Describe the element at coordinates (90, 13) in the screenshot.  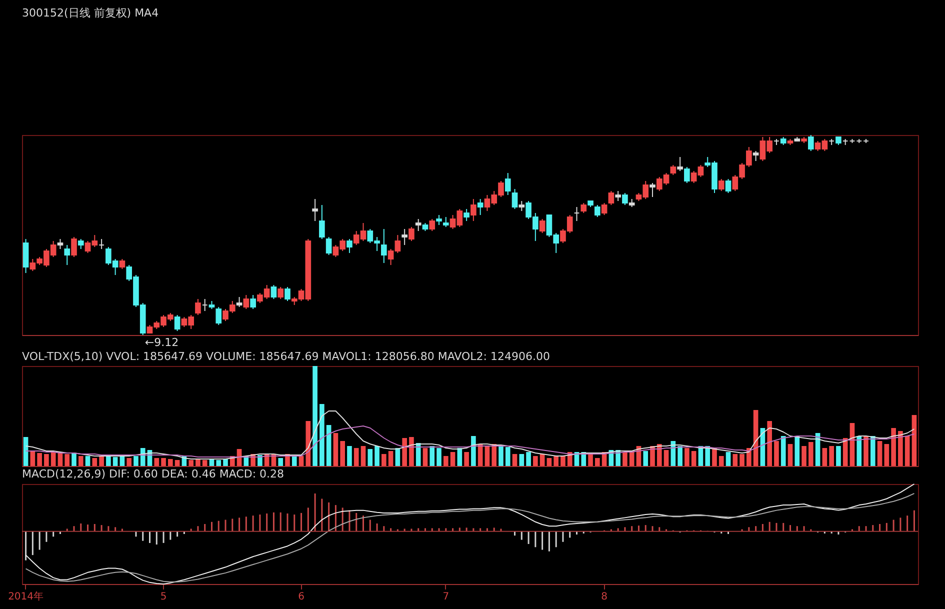
I see `chart-title: 300152(日线 前复权) MA4` at that location.